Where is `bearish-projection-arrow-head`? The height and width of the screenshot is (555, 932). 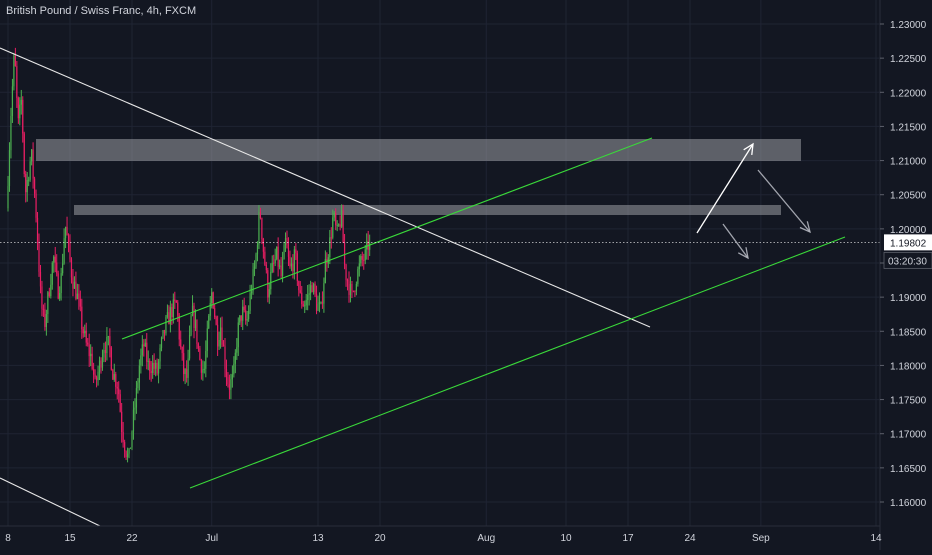
bearish-projection-arrow-head is located at coordinates (743, 253).